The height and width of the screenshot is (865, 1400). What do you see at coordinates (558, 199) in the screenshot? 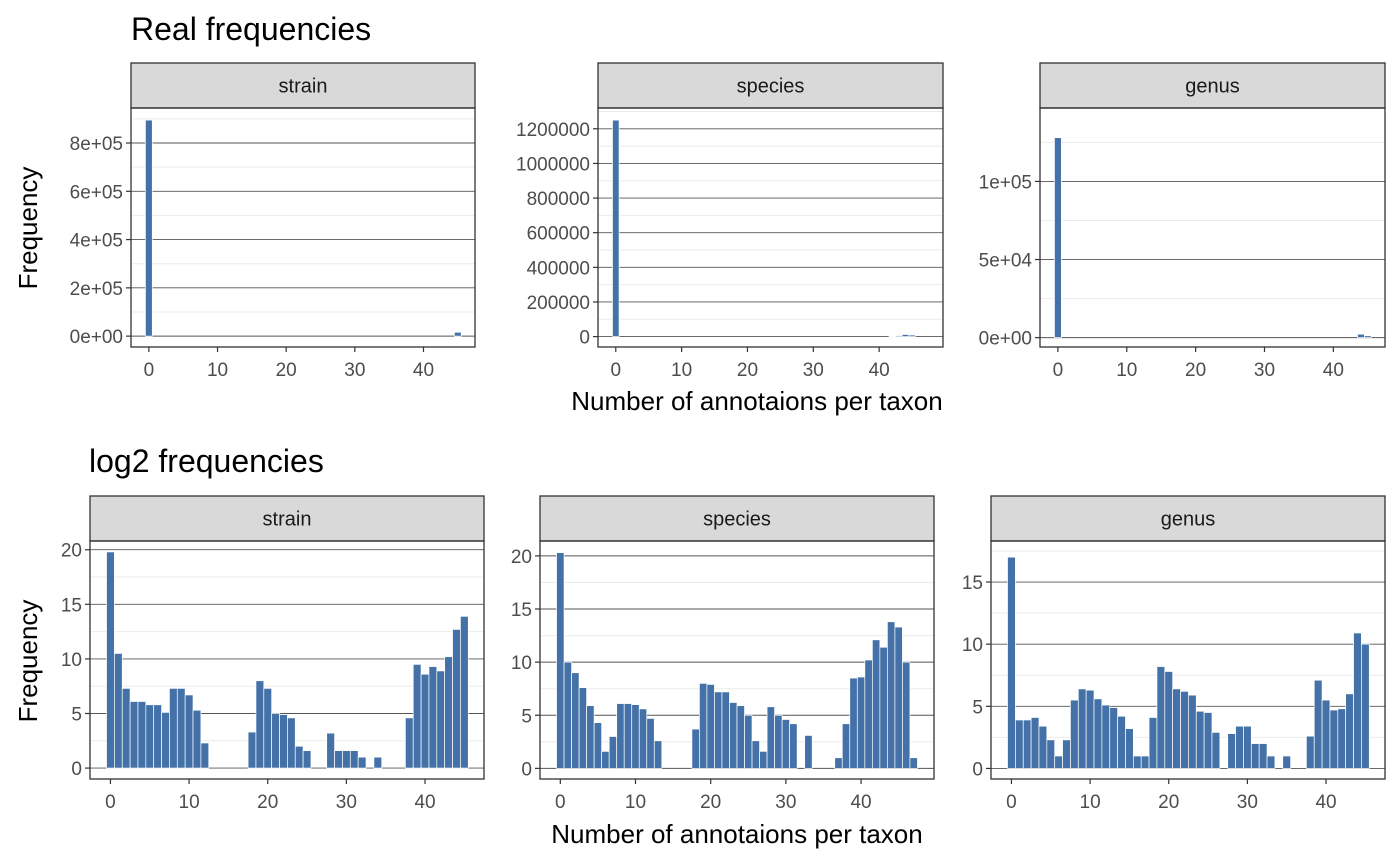
I see `y-tick-label: 800000` at bounding box center [558, 199].